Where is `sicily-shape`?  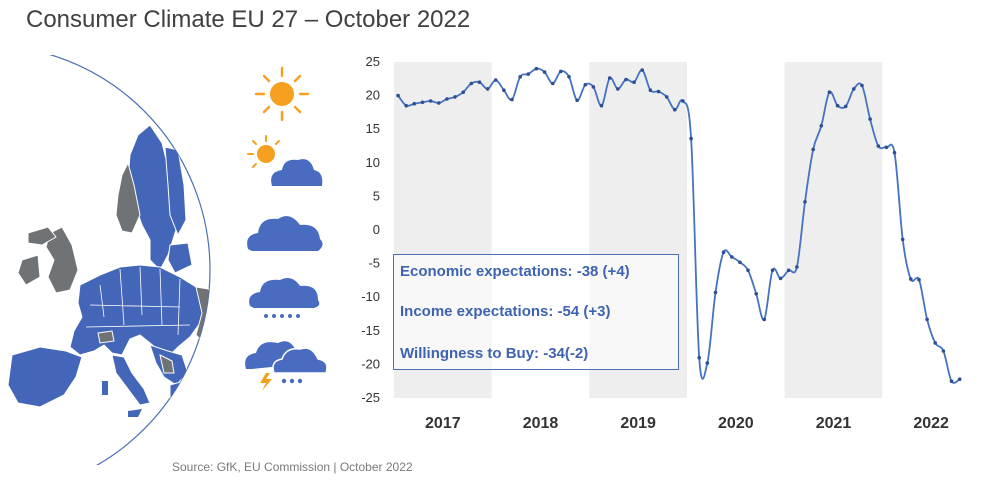
sicily-shape is located at coordinates (135, 413).